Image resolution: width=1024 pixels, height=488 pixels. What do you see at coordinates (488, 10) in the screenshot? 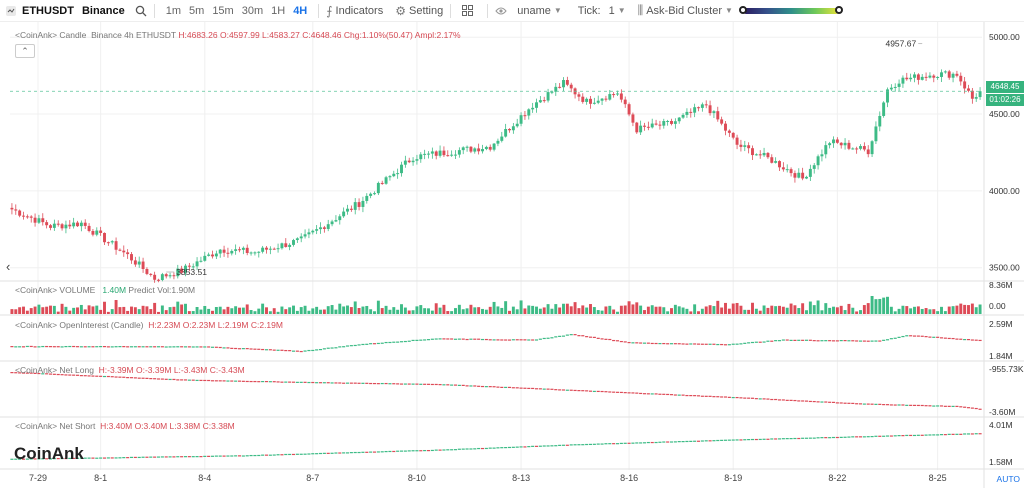
I see `toolbar-divider` at bounding box center [488, 10].